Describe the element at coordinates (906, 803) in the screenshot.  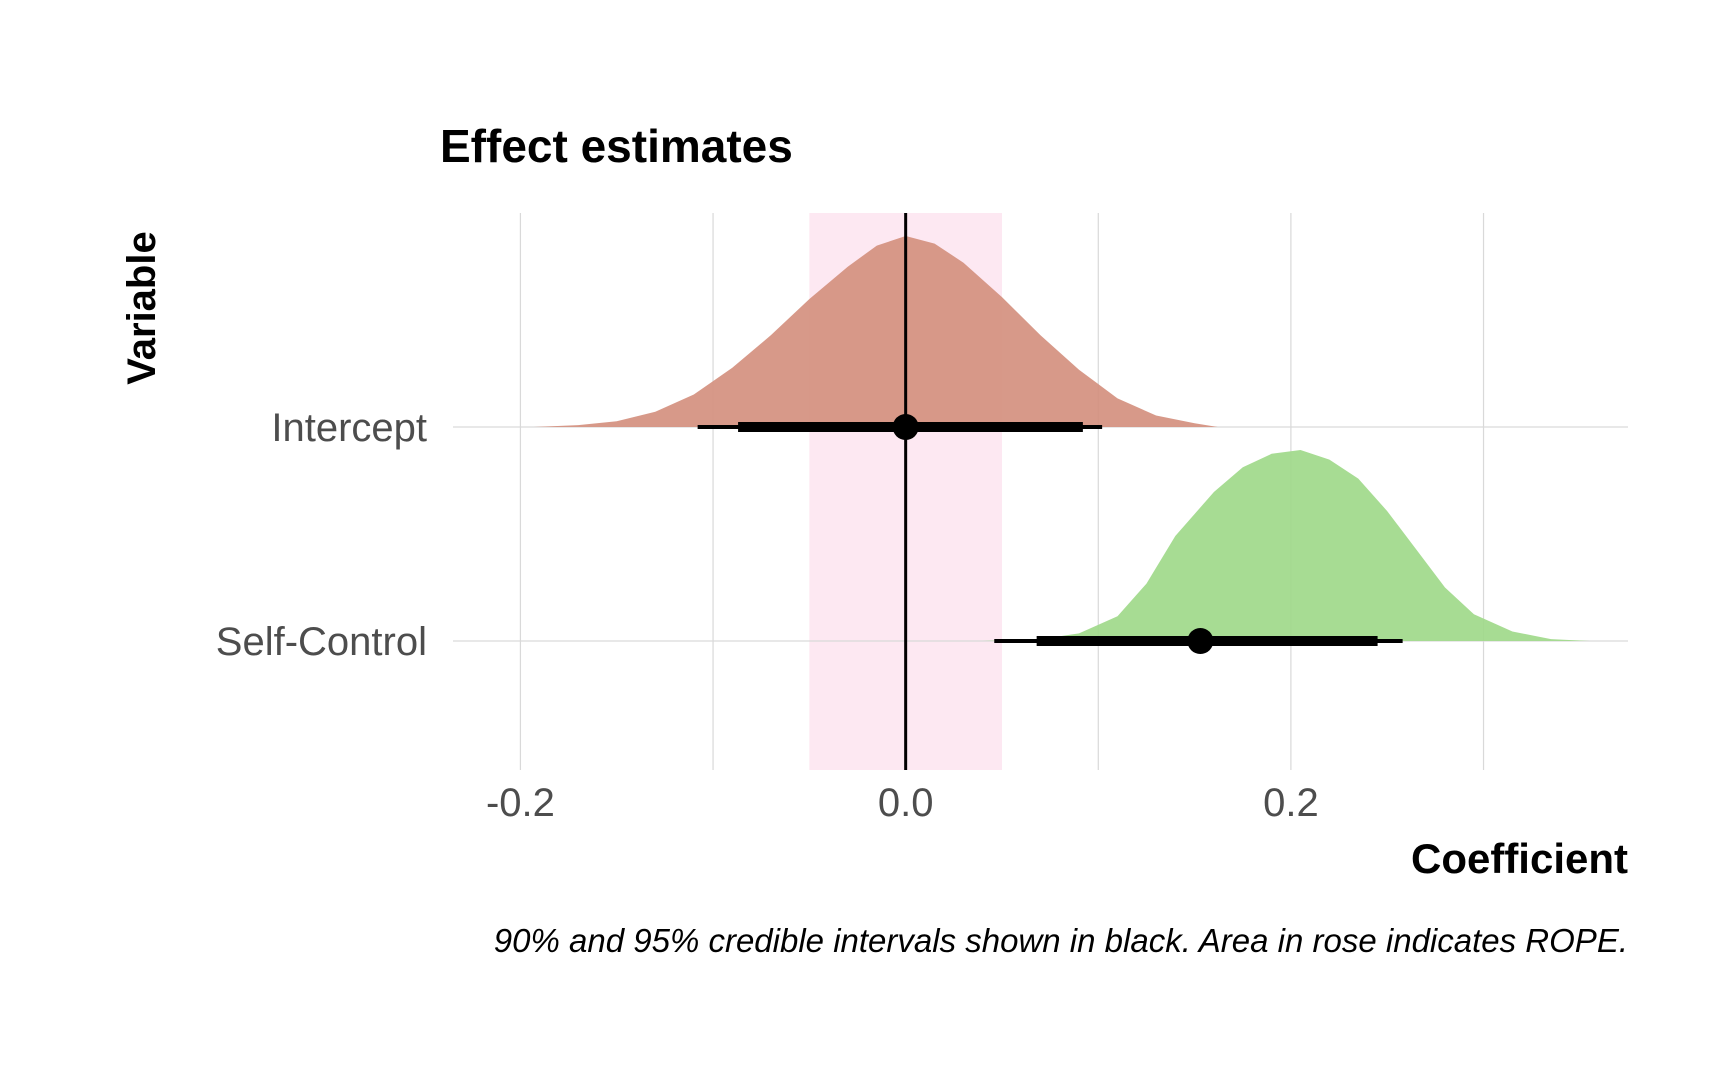
I see `x-tick-label: 0.0` at that location.